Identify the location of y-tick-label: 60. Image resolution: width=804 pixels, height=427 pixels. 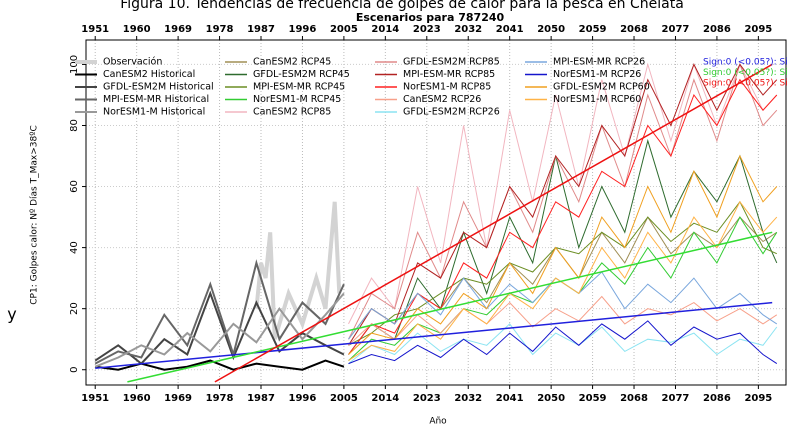
(74, 186).